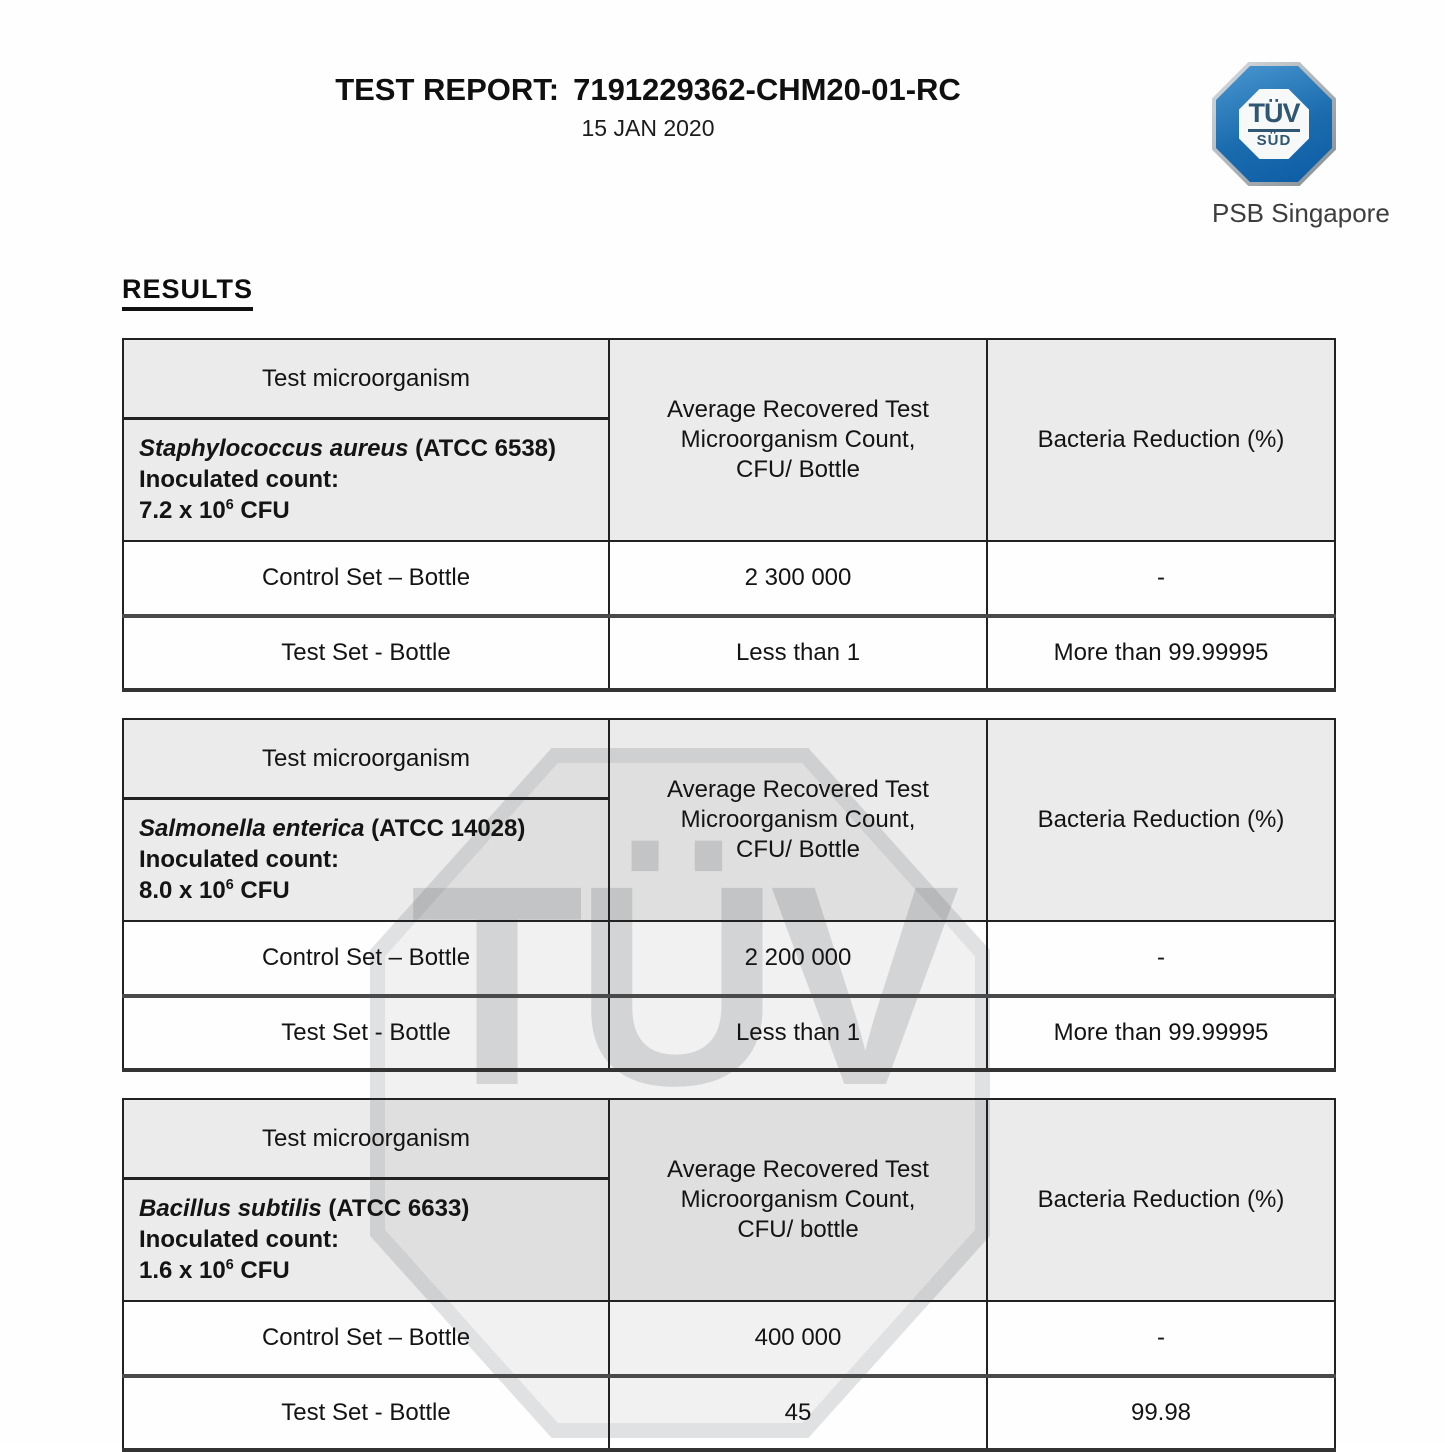  I want to click on test-row-reduction: 99.98, so click(1161, 1413).